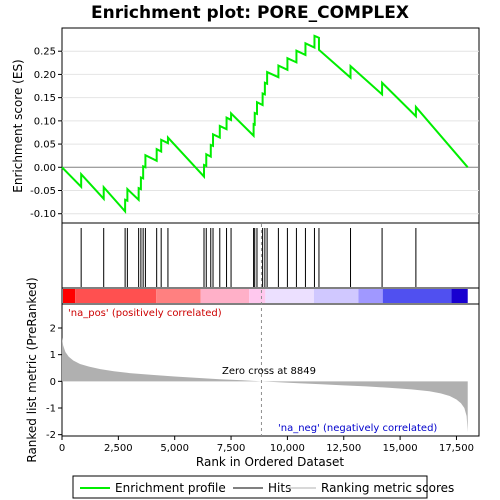  I want to click on x-tick-label: 5,000, so click(174, 448).